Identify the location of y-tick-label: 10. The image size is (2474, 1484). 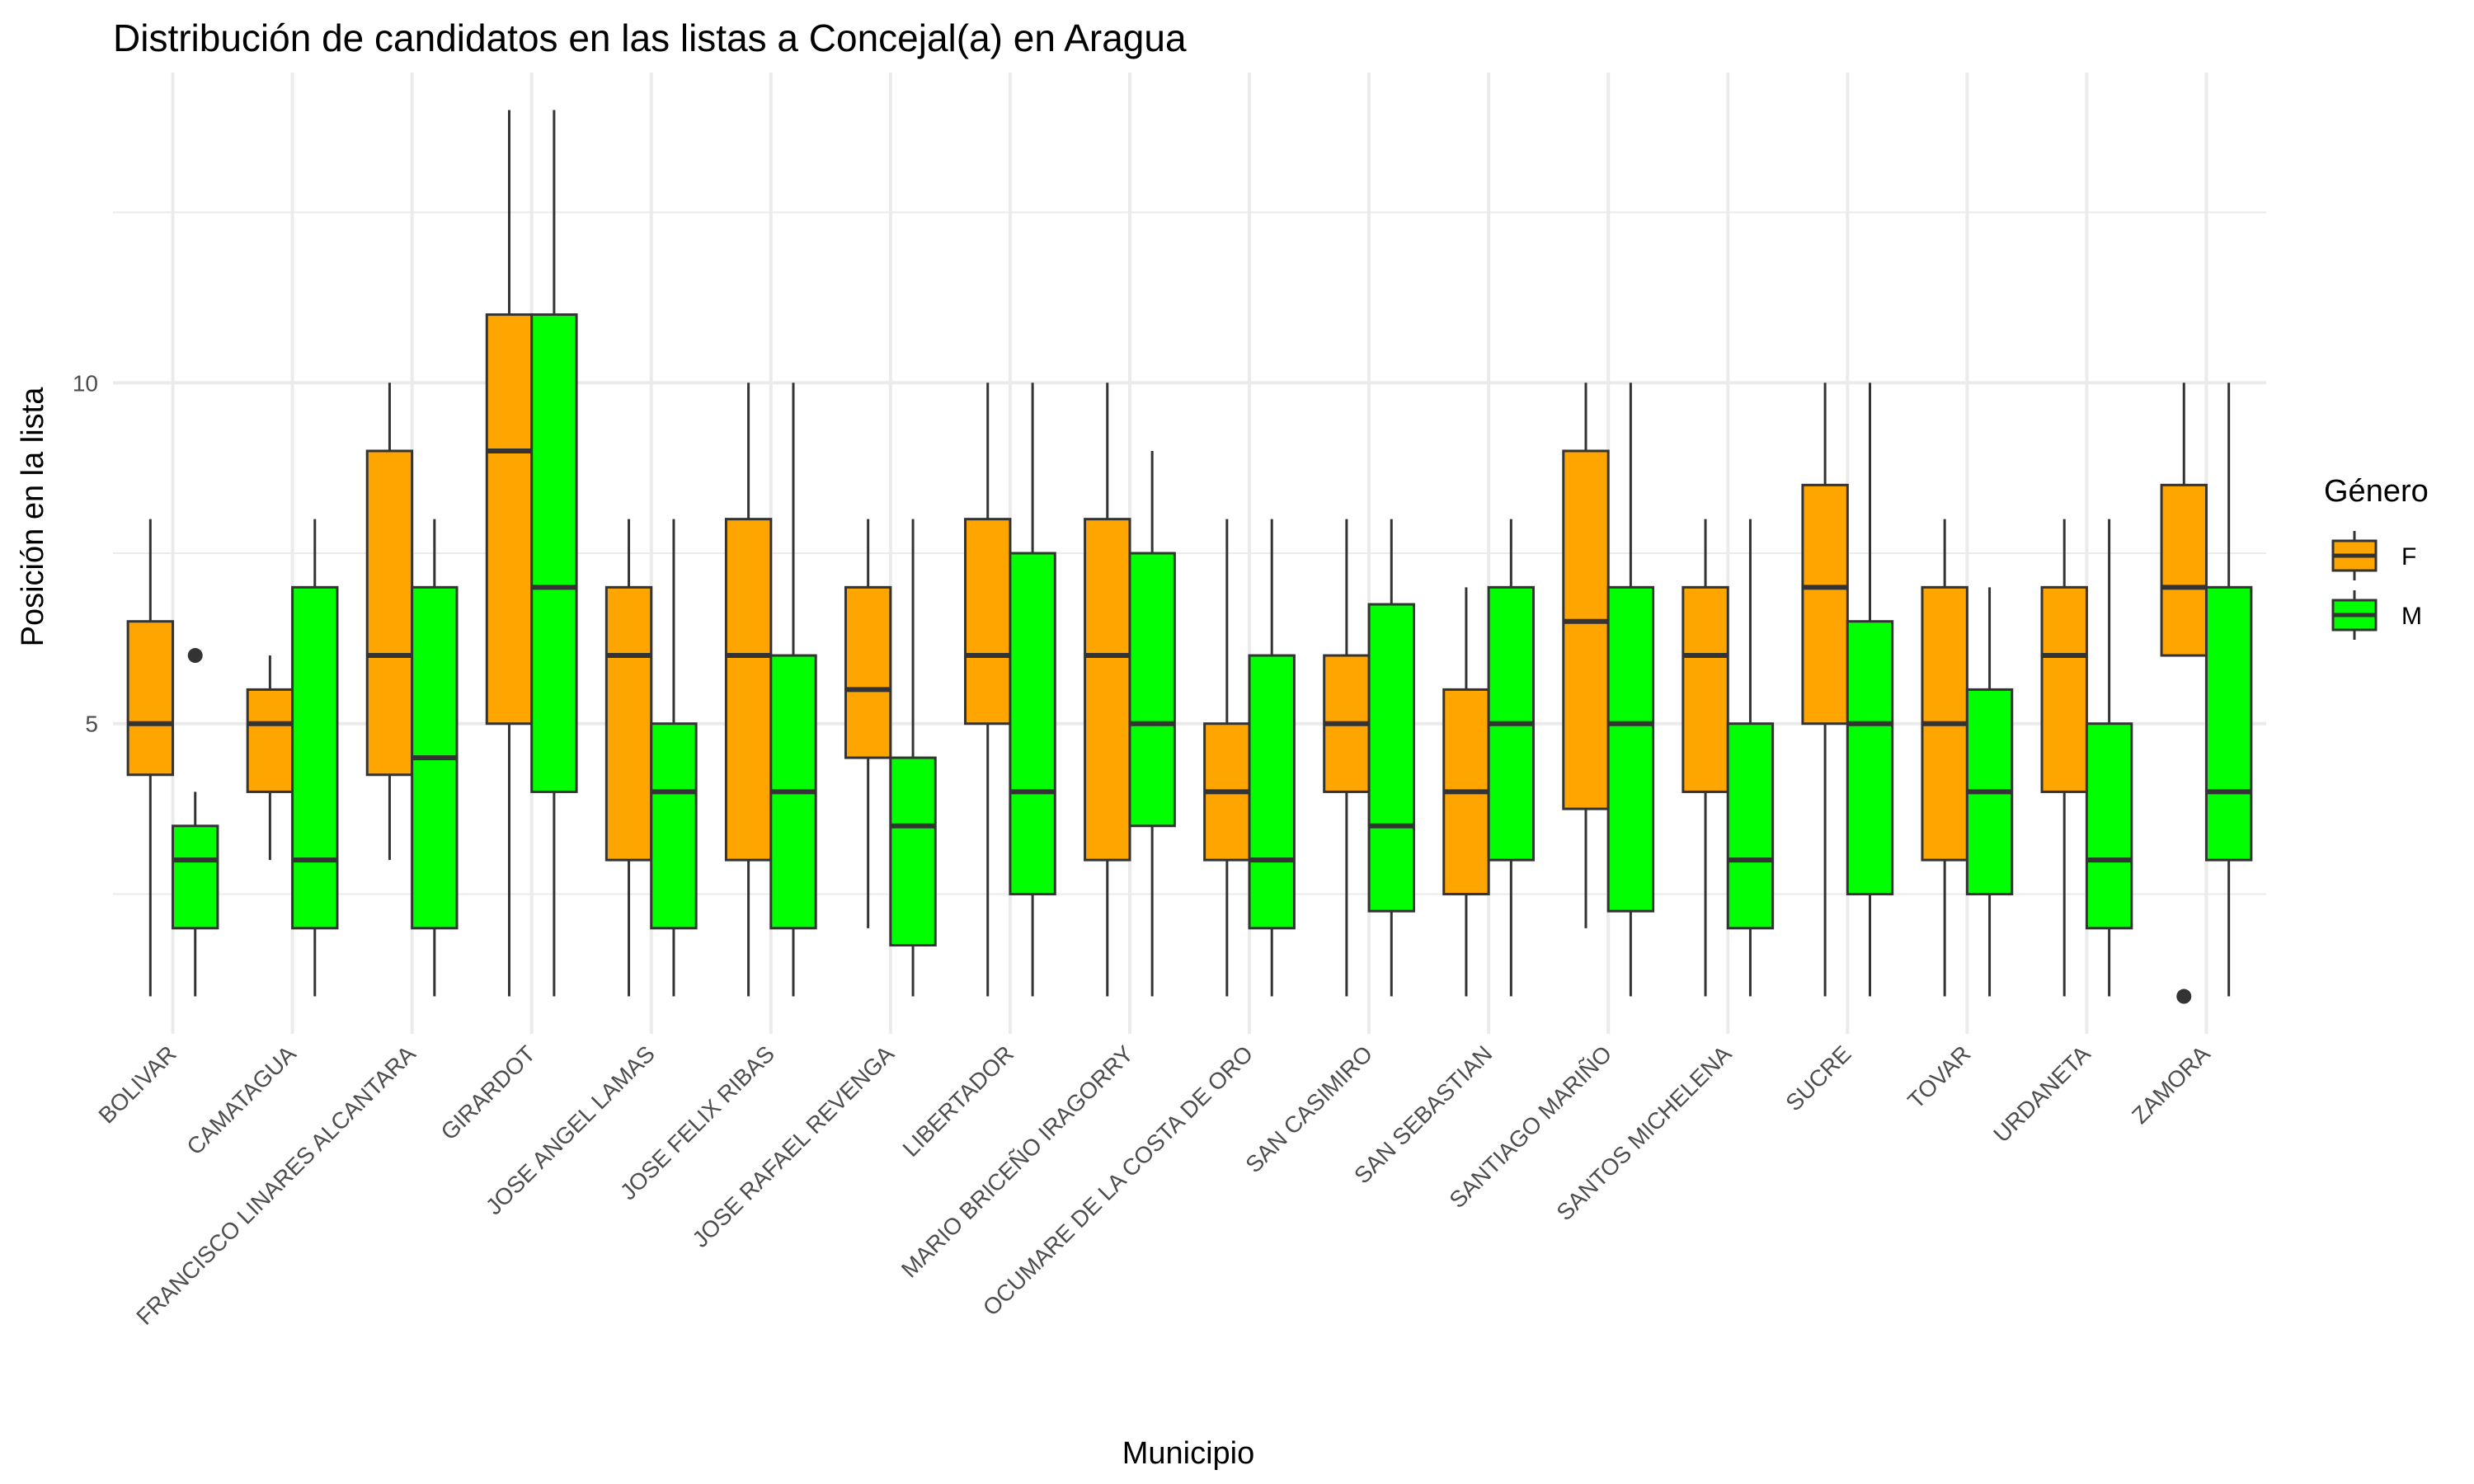
(85, 383).